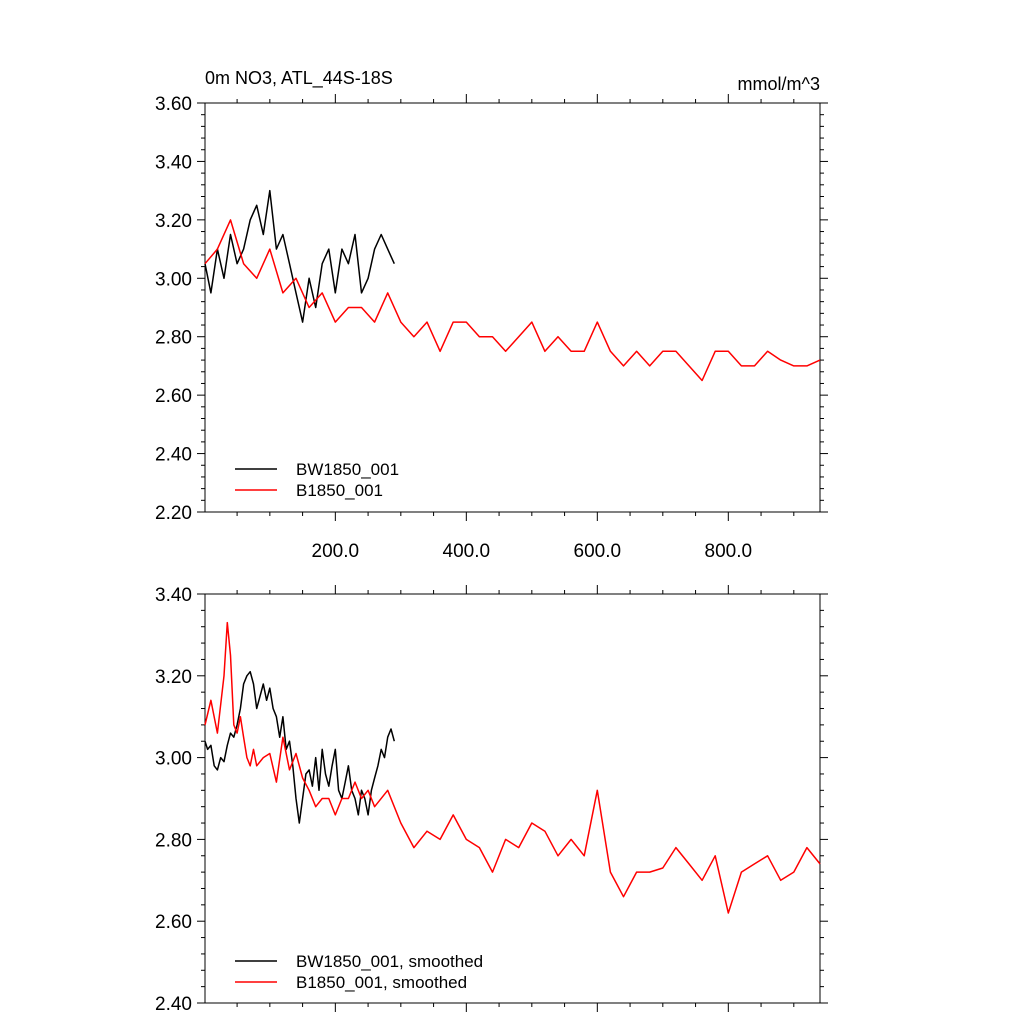  I want to click on chart-title: 0m NO3, ATL_44S-18S, so click(299, 78).